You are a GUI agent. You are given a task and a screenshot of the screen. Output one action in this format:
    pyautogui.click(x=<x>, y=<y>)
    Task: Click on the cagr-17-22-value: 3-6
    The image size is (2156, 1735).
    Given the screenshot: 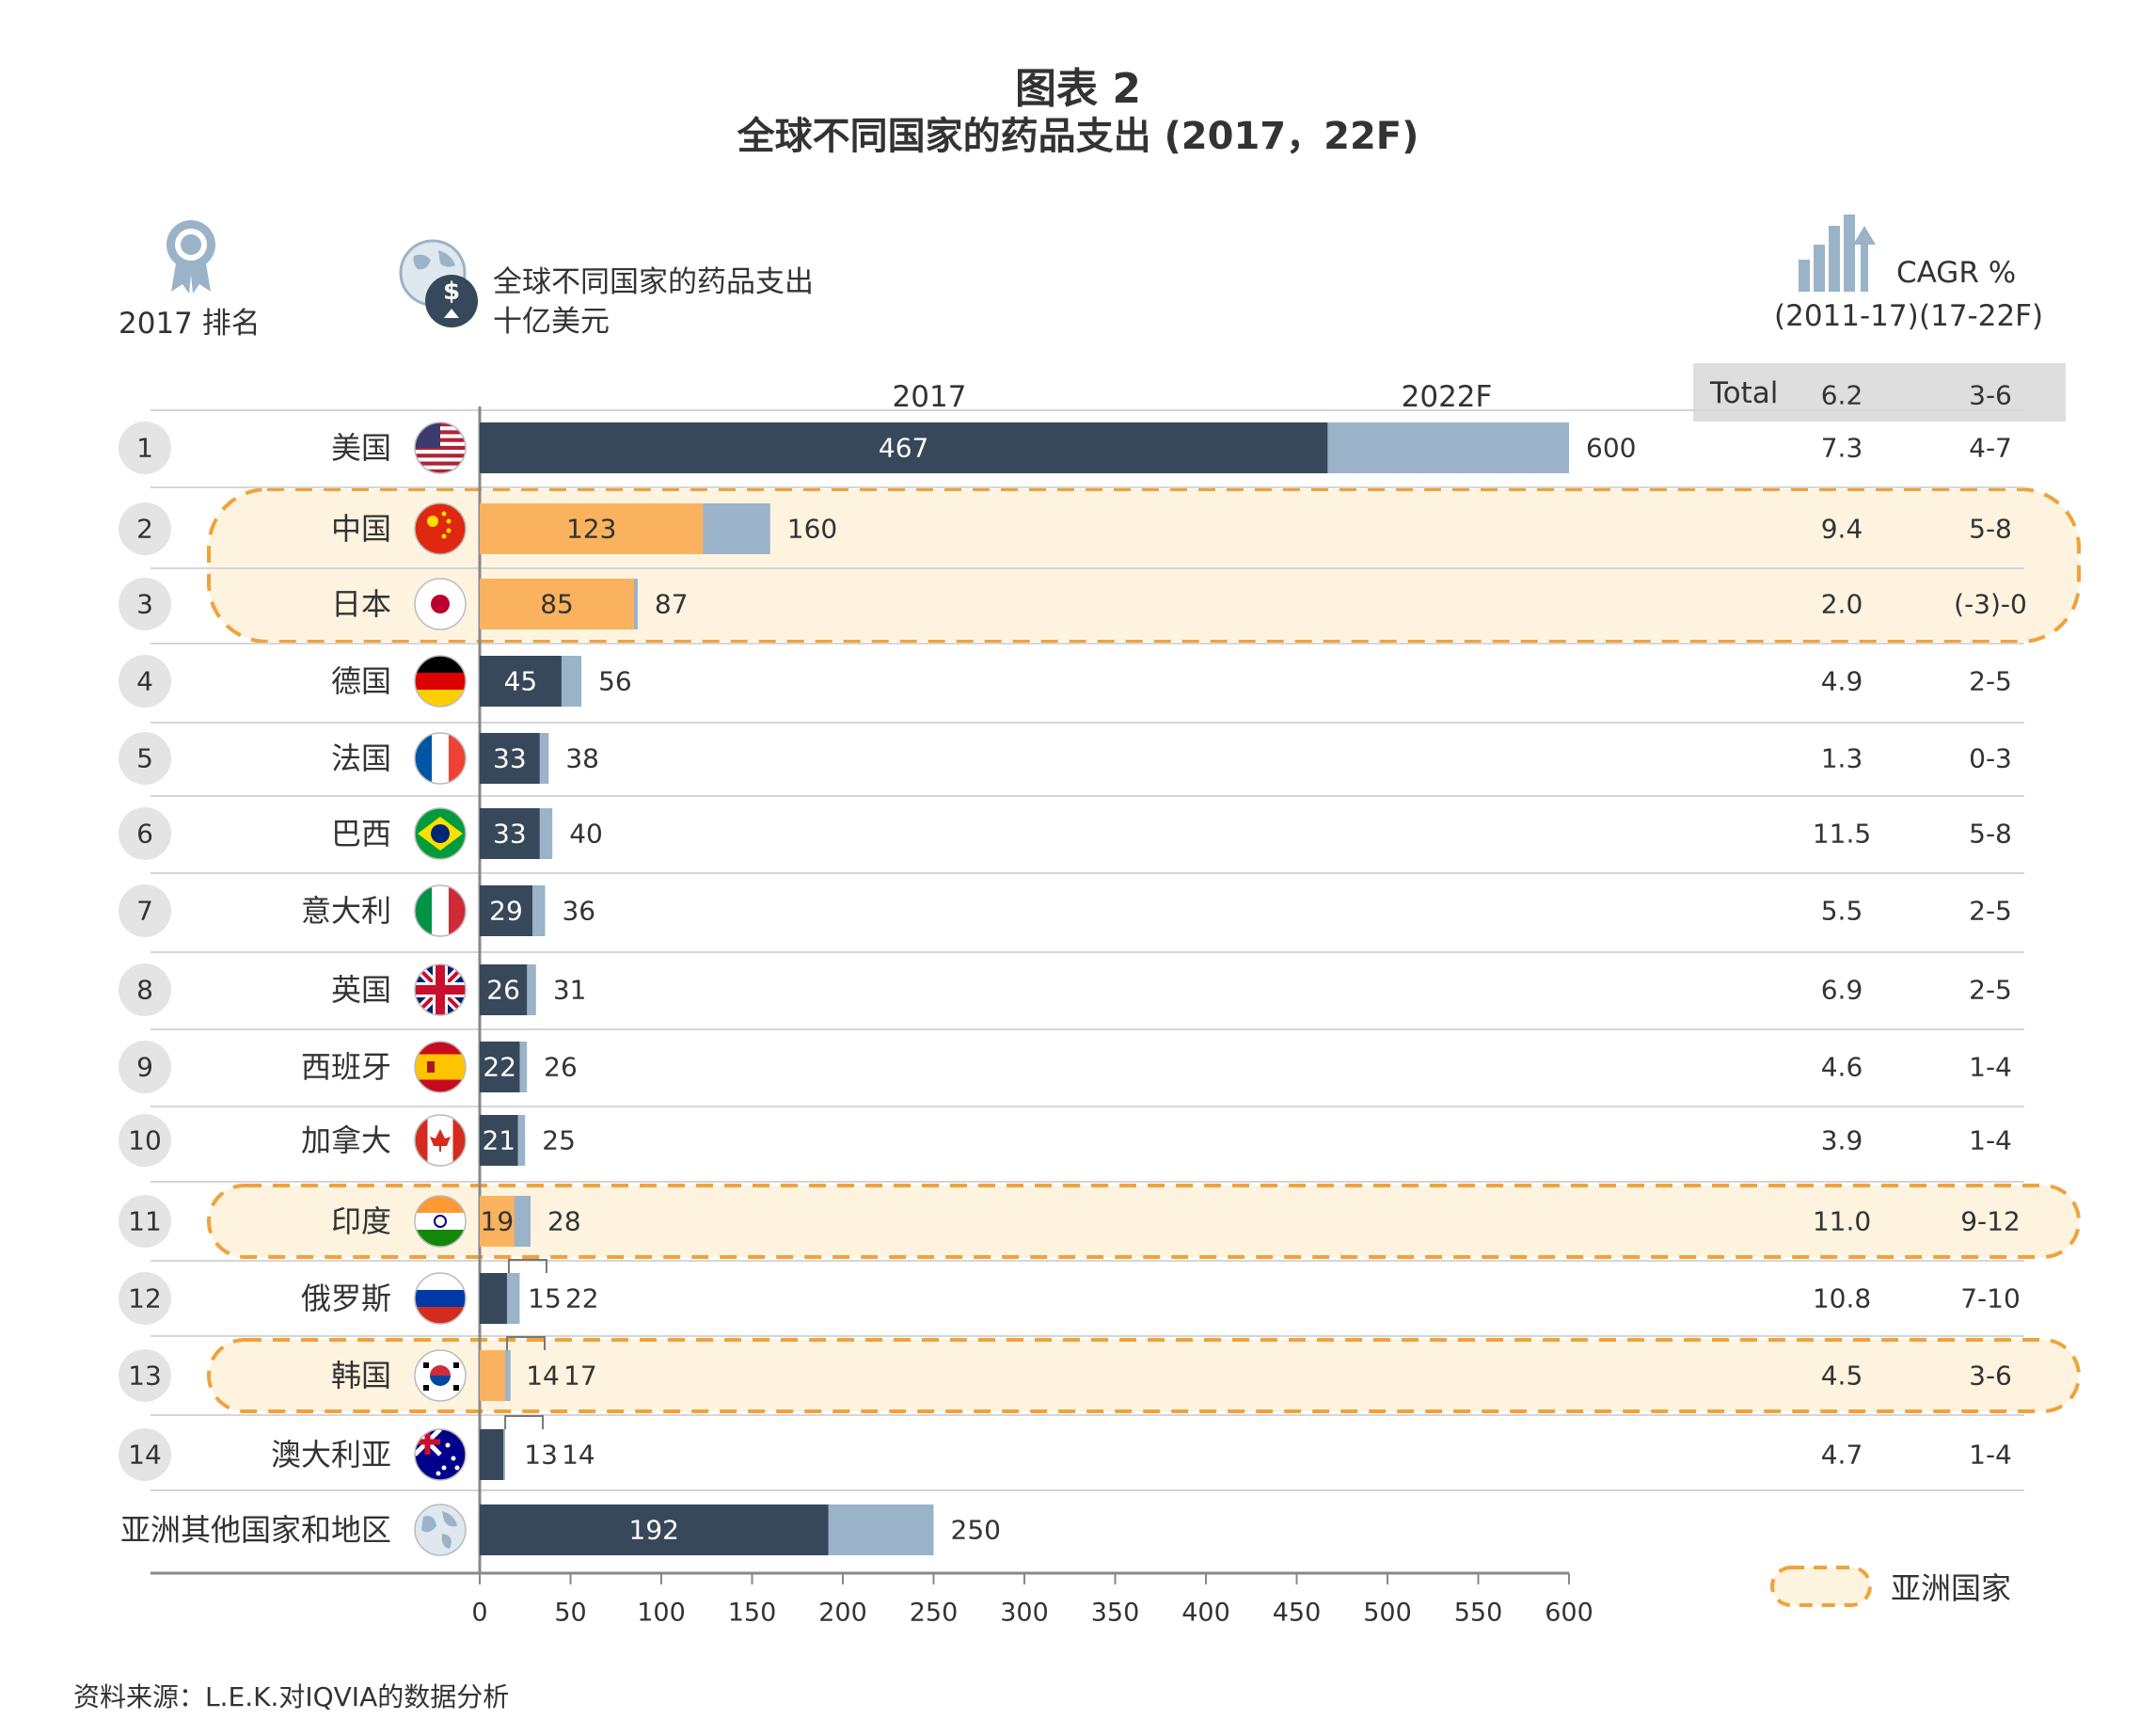 What is the action you would take?
    pyautogui.click(x=1990, y=1376)
    